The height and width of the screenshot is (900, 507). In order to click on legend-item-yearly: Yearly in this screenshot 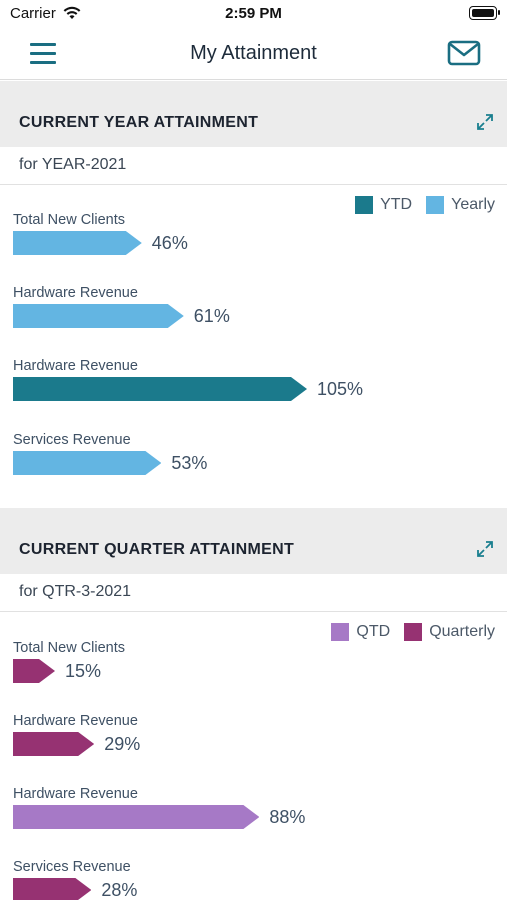, I will do `click(460, 205)`.